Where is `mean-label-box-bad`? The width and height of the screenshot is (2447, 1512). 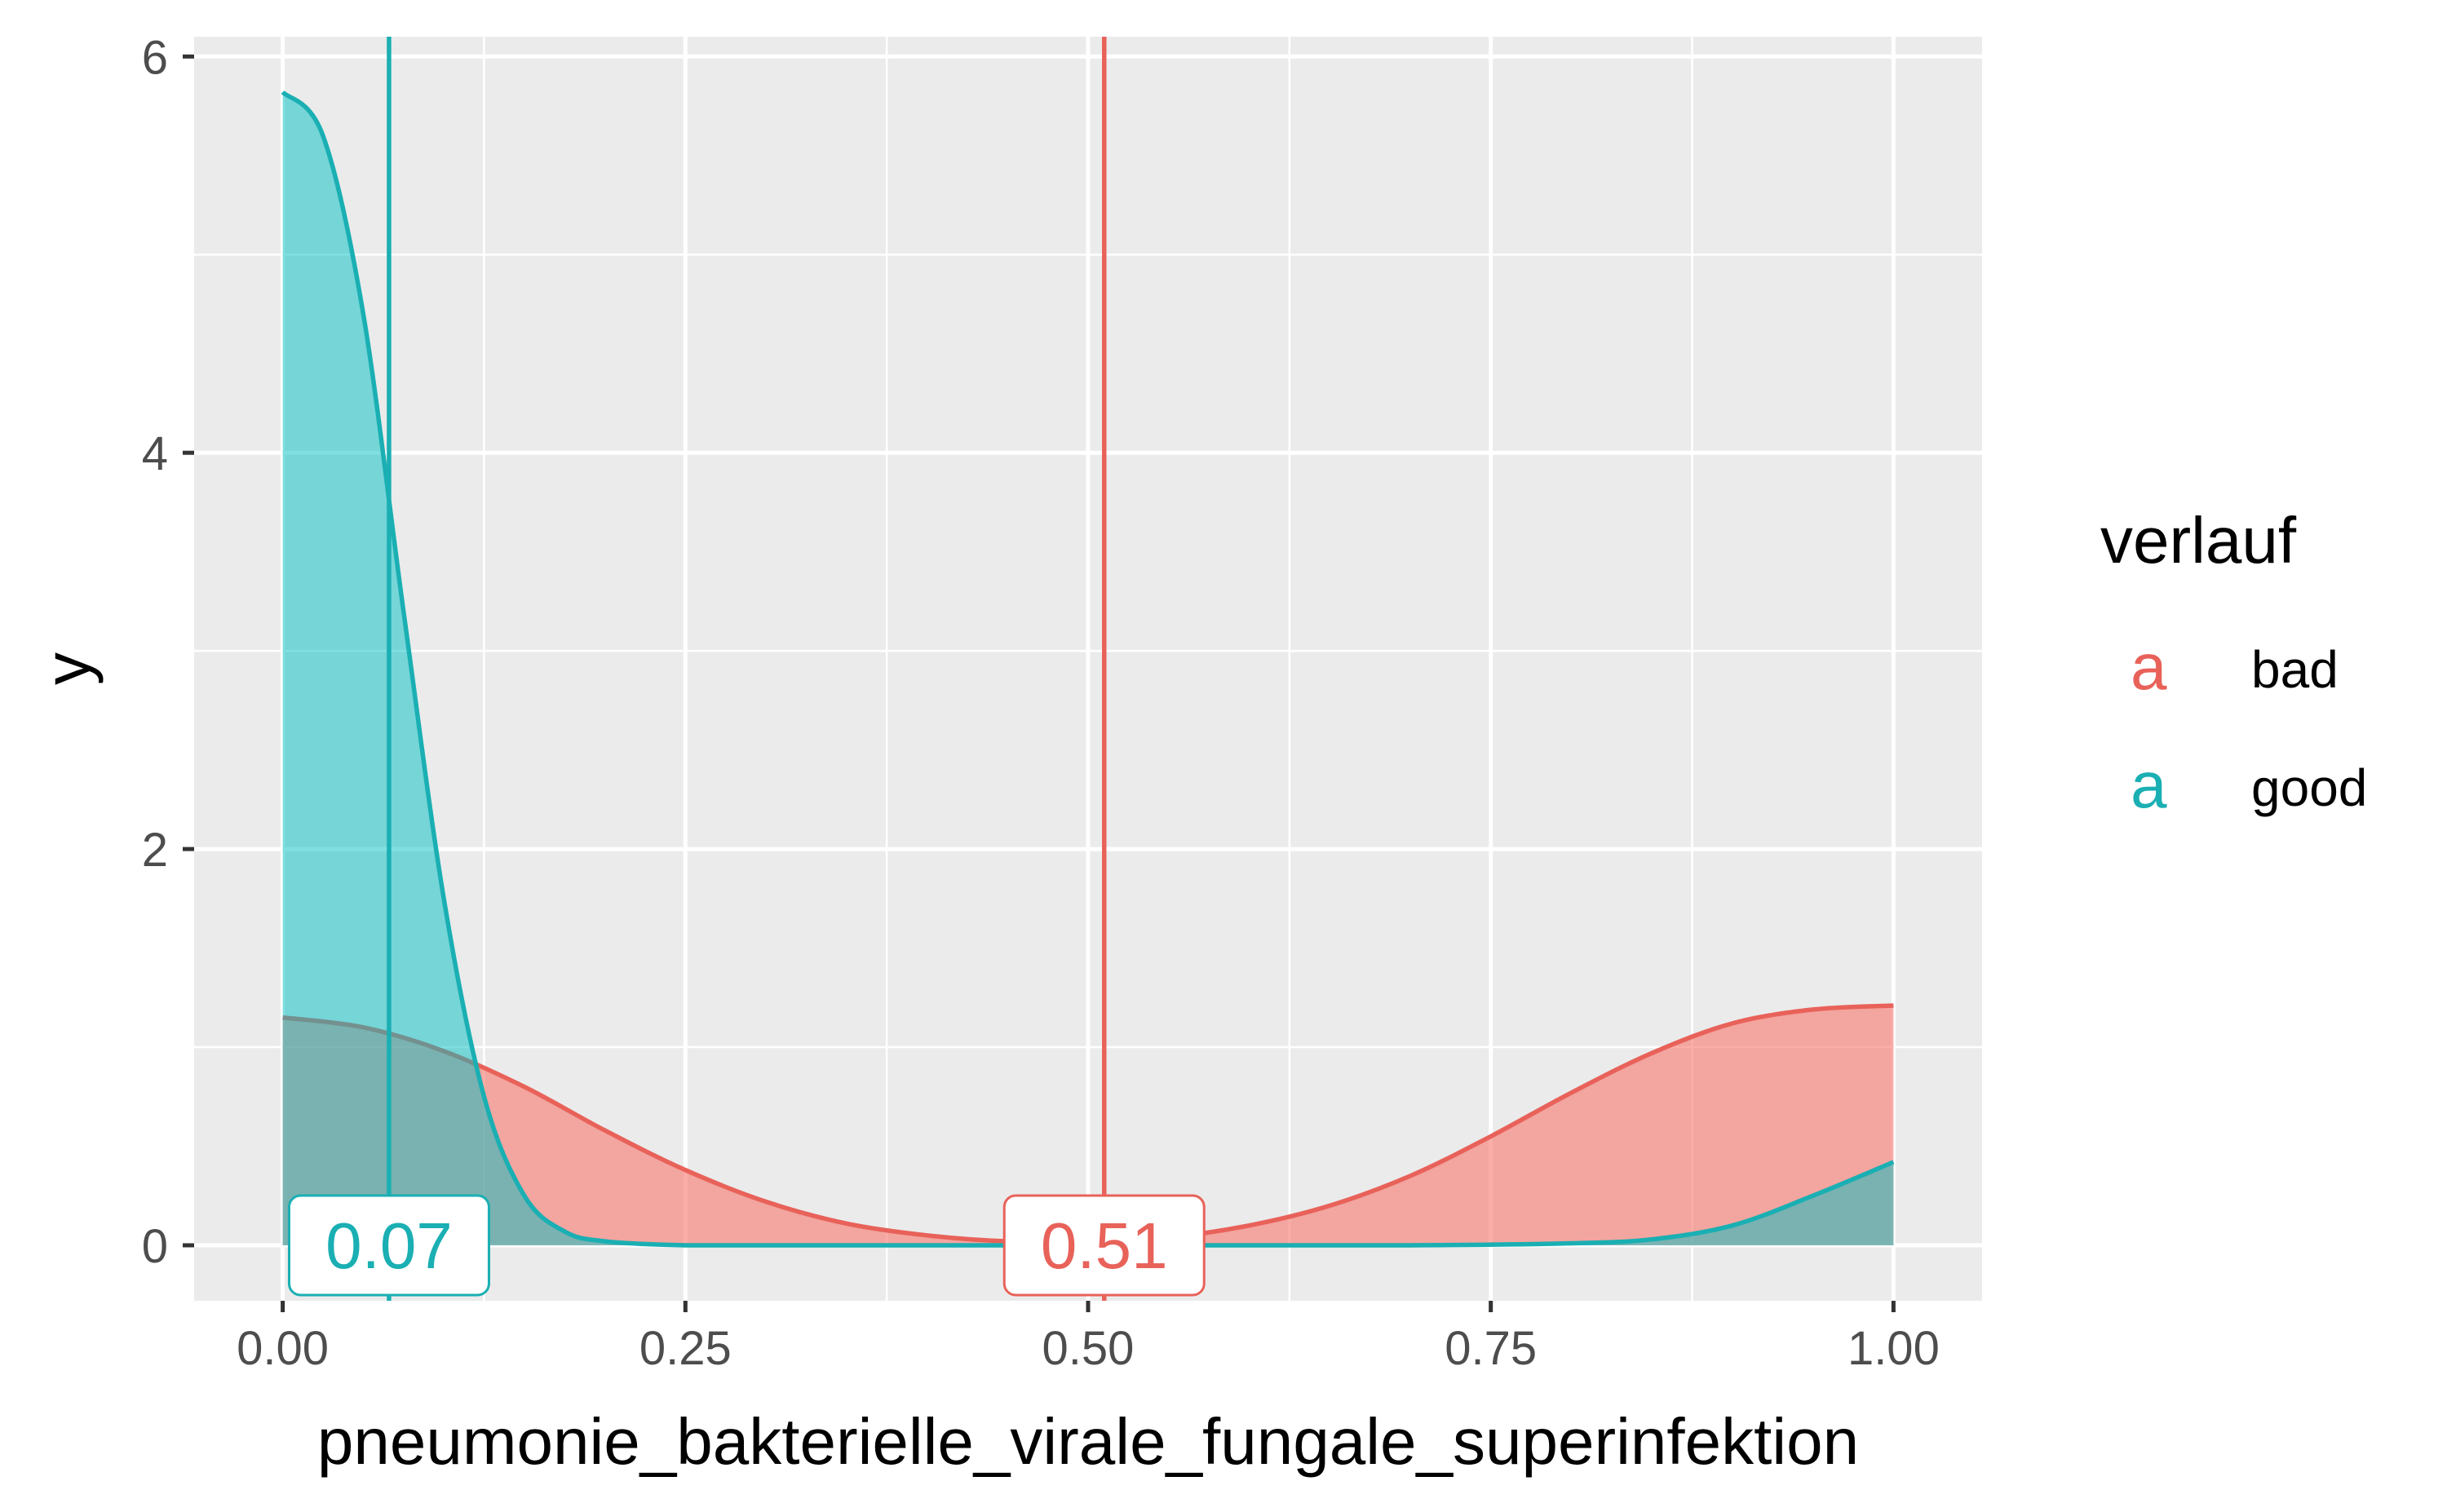 mean-label-box-bad is located at coordinates (1104, 1246).